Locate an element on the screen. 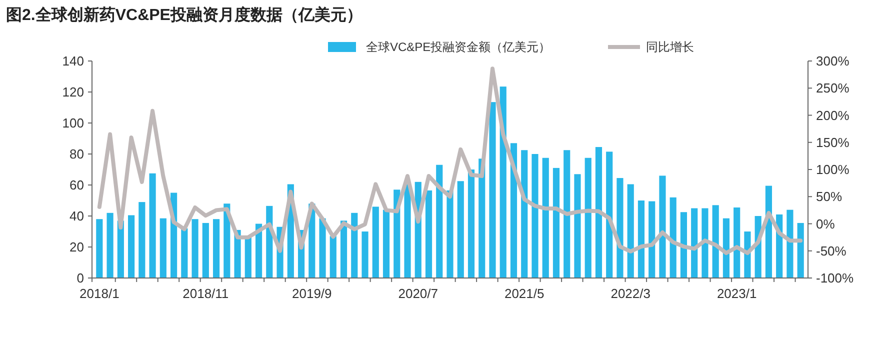 This screenshot has height=346, width=878. y2-tick-label: 100% is located at coordinates (833, 170).